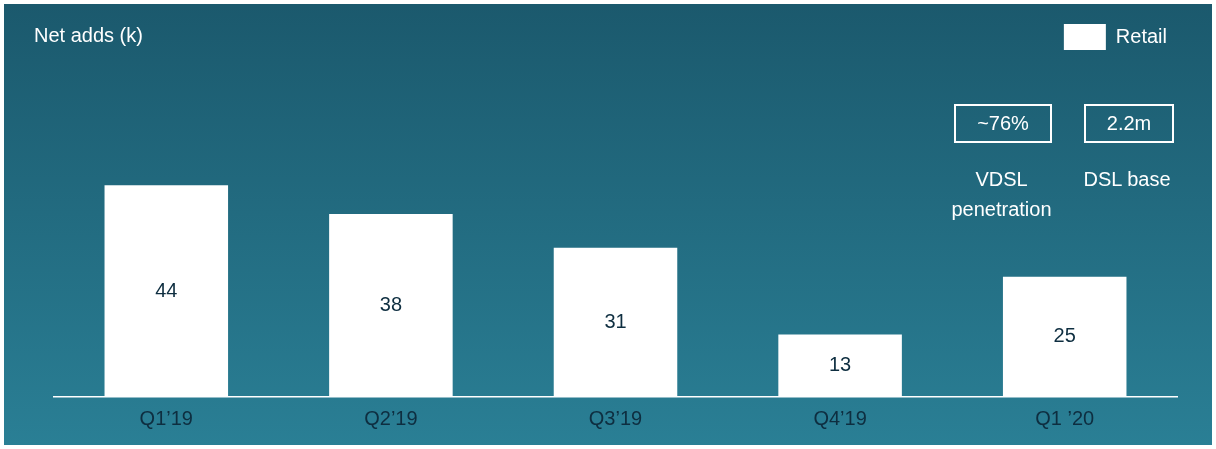 The width and height of the screenshot is (1216, 449). I want to click on x-tick-label: Q3’19, so click(615, 417).